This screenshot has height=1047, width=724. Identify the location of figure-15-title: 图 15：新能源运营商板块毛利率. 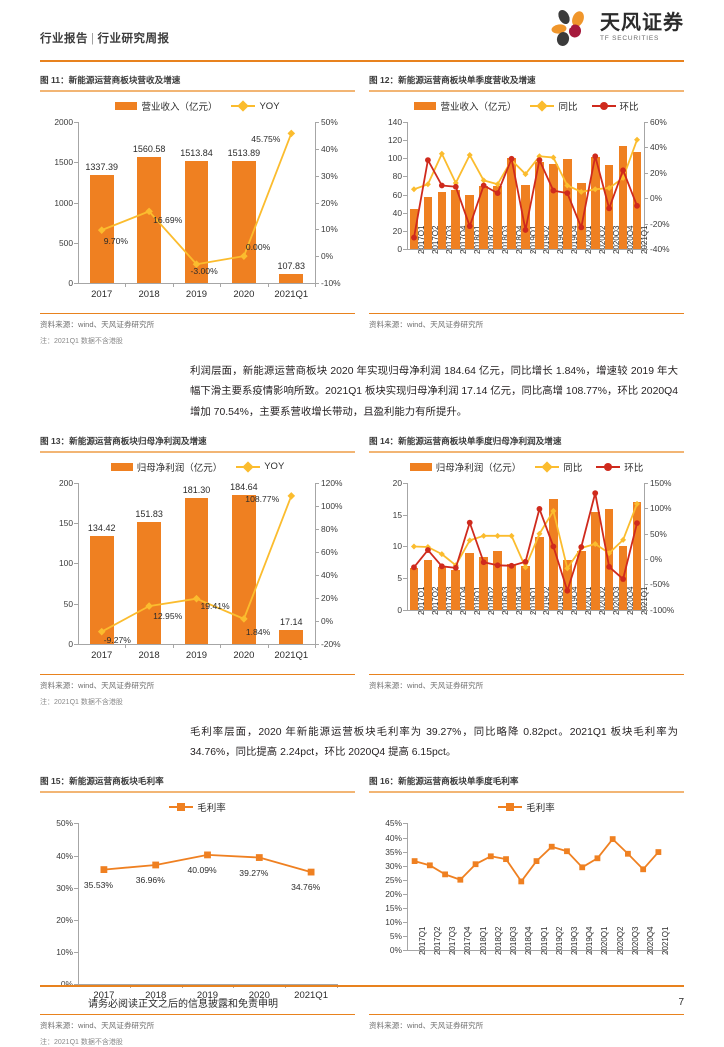
(197, 783).